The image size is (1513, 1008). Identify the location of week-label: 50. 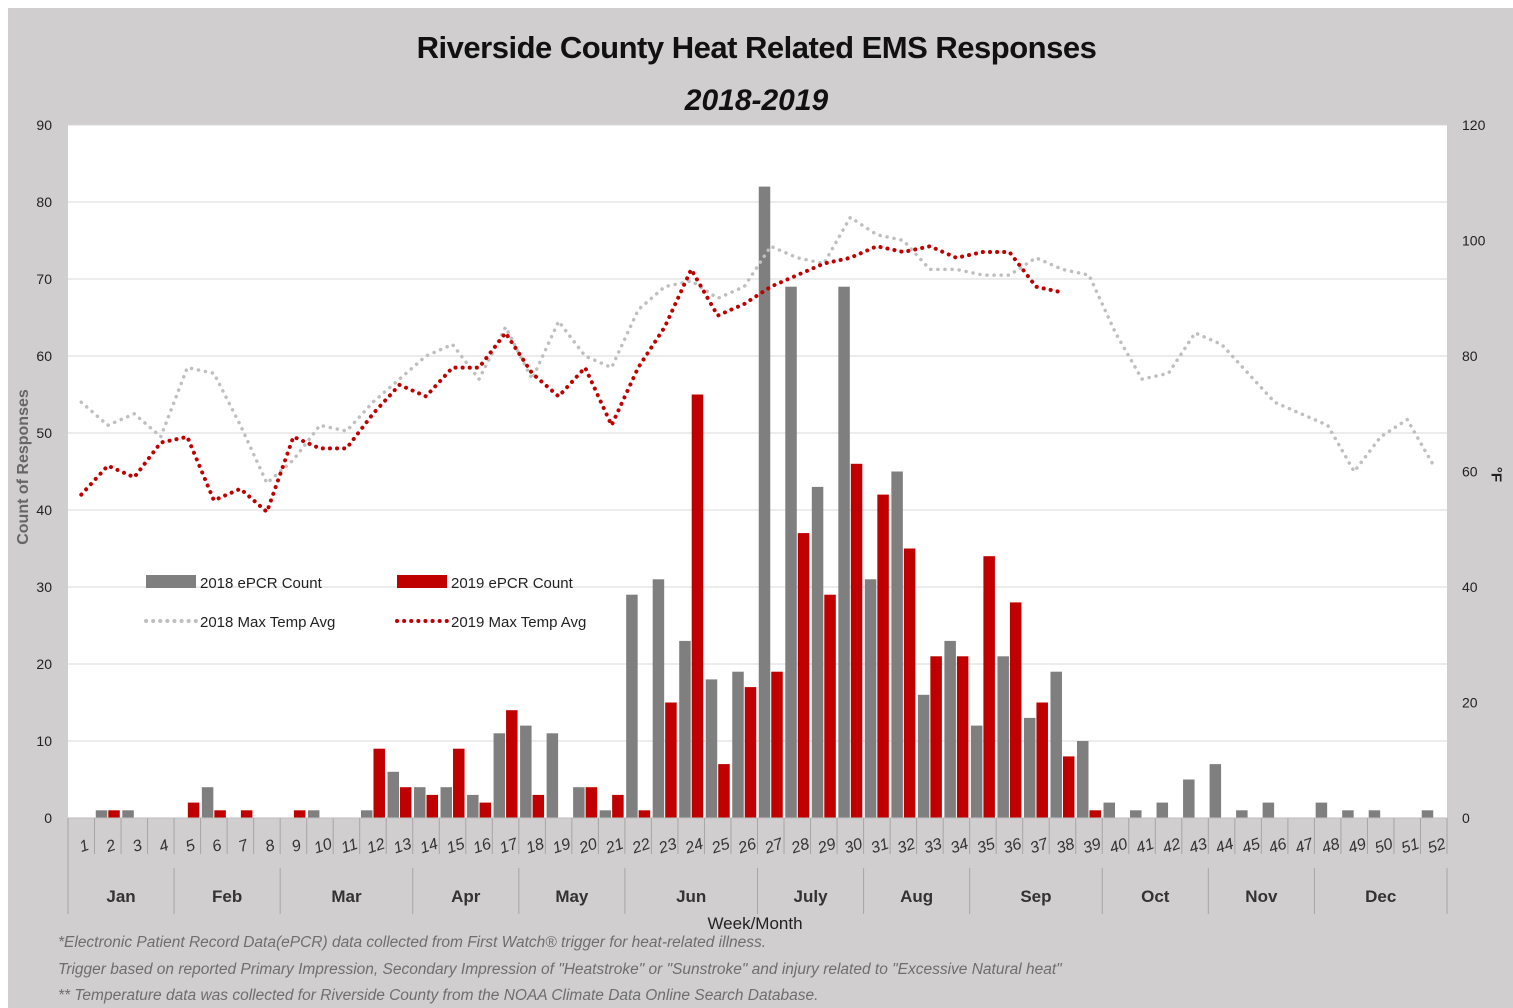
(1384, 847).